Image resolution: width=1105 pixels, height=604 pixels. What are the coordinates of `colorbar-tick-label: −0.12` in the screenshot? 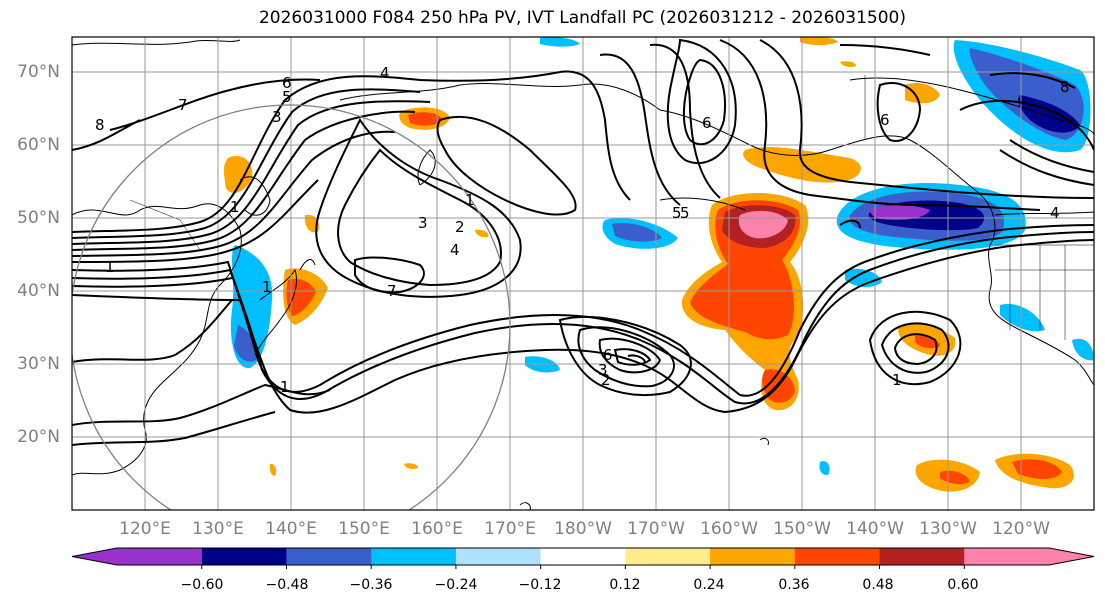 It's located at (540, 585).